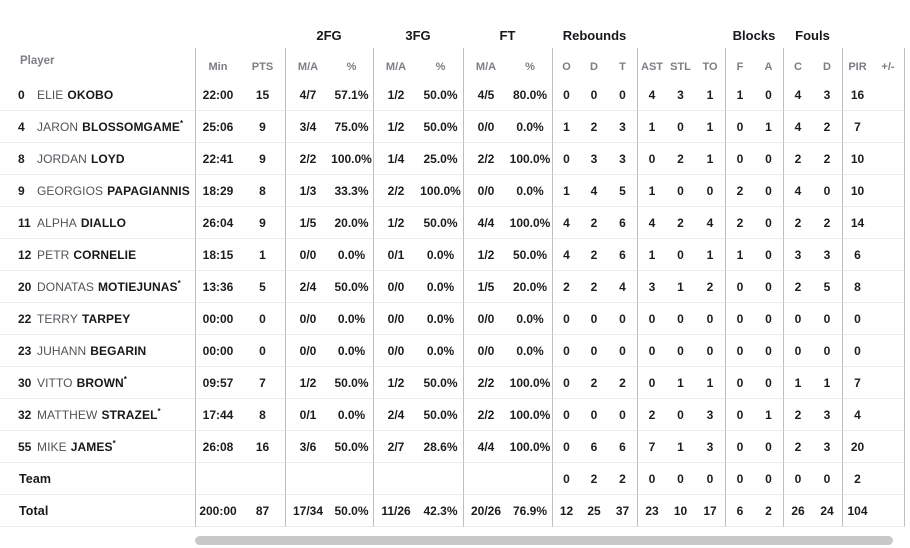 The image size is (910, 548). What do you see at coordinates (67, 414) in the screenshot?
I see `player-first-name: MATTHEW` at bounding box center [67, 414].